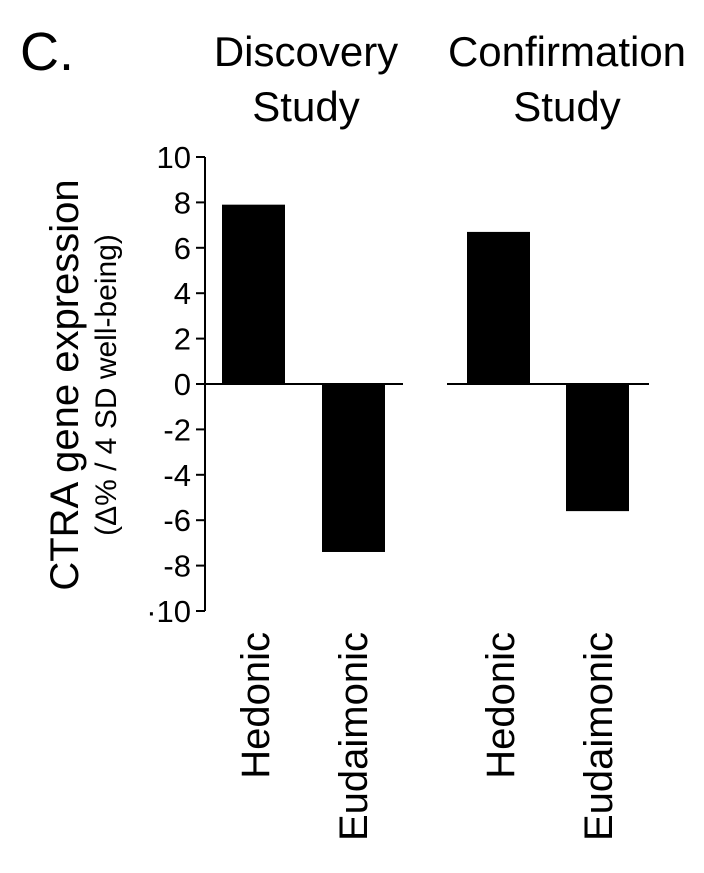 This screenshot has height=873, width=704. I want to click on y-tick-label: -4, so click(177, 475).